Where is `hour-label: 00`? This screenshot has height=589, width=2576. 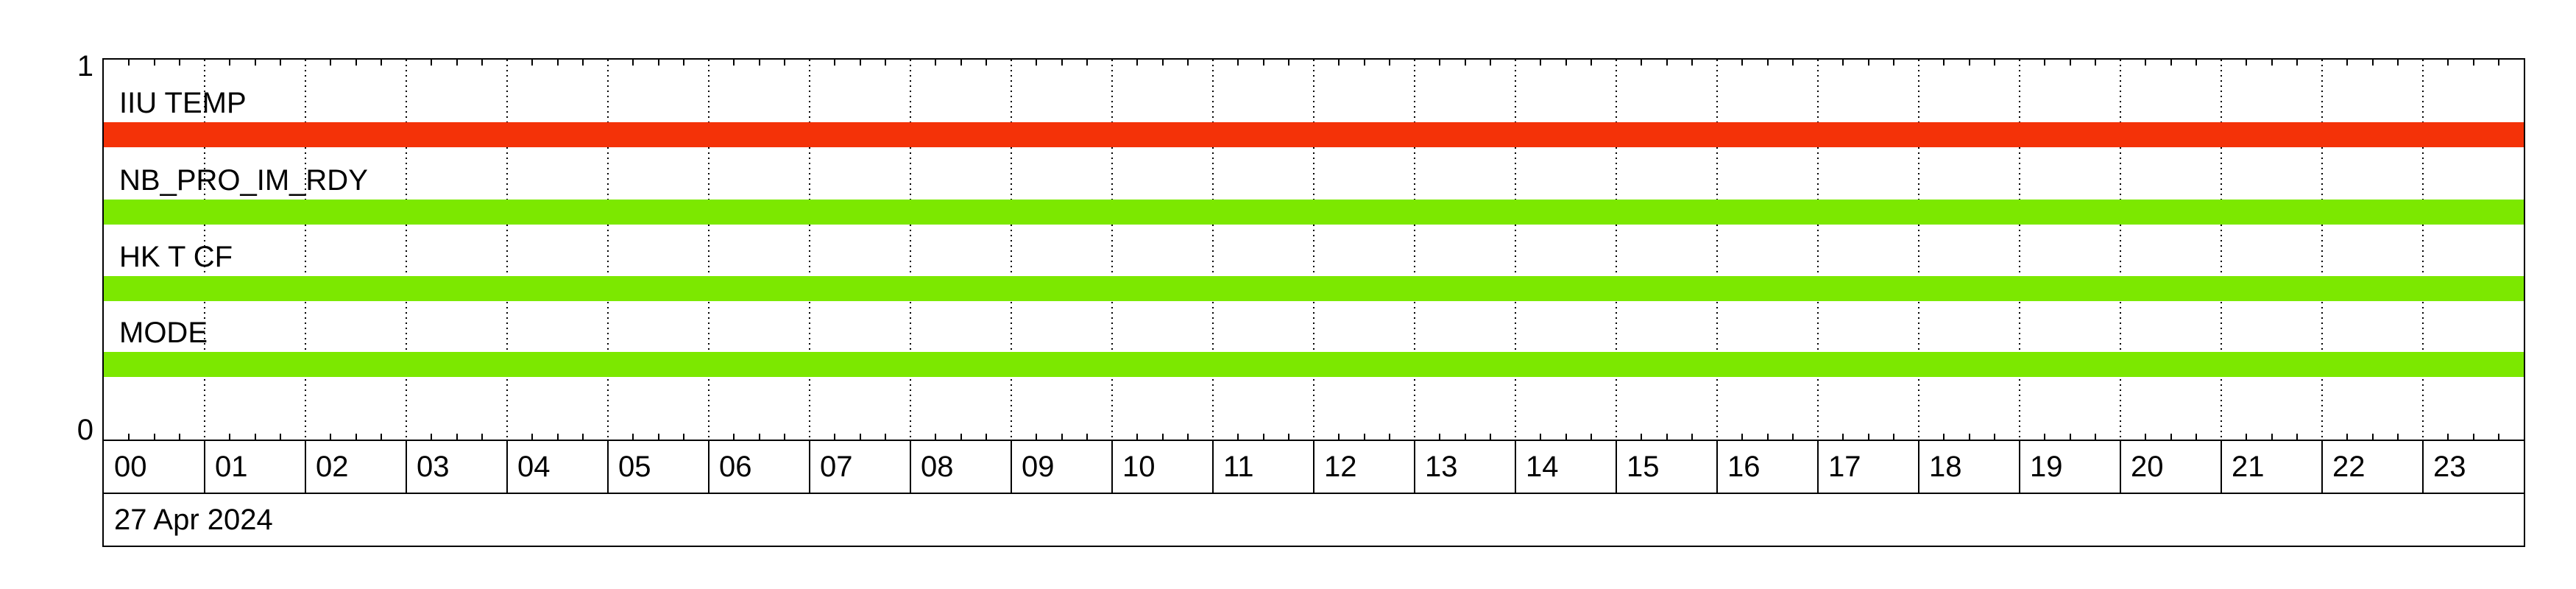
hour-label: 00 is located at coordinates (130, 467).